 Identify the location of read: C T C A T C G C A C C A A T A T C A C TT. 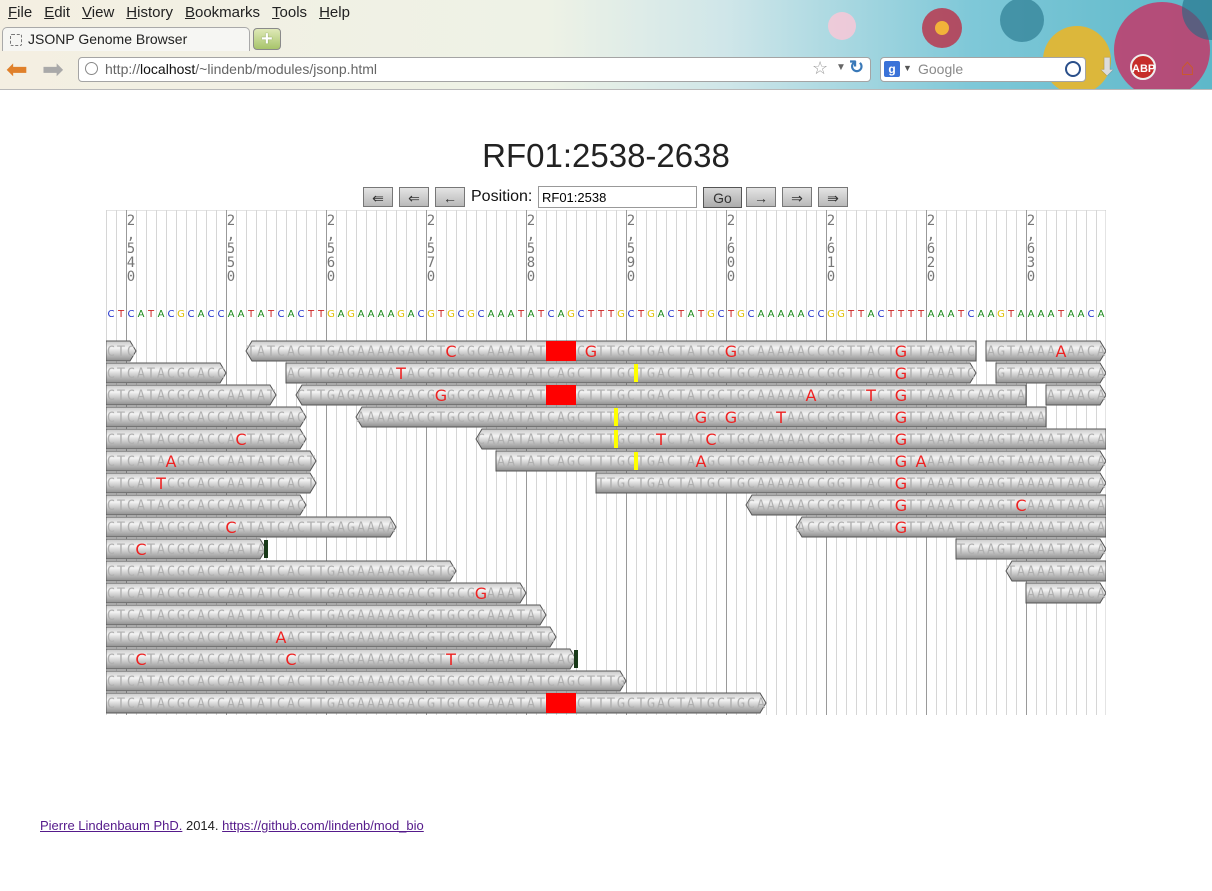
(211, 483).